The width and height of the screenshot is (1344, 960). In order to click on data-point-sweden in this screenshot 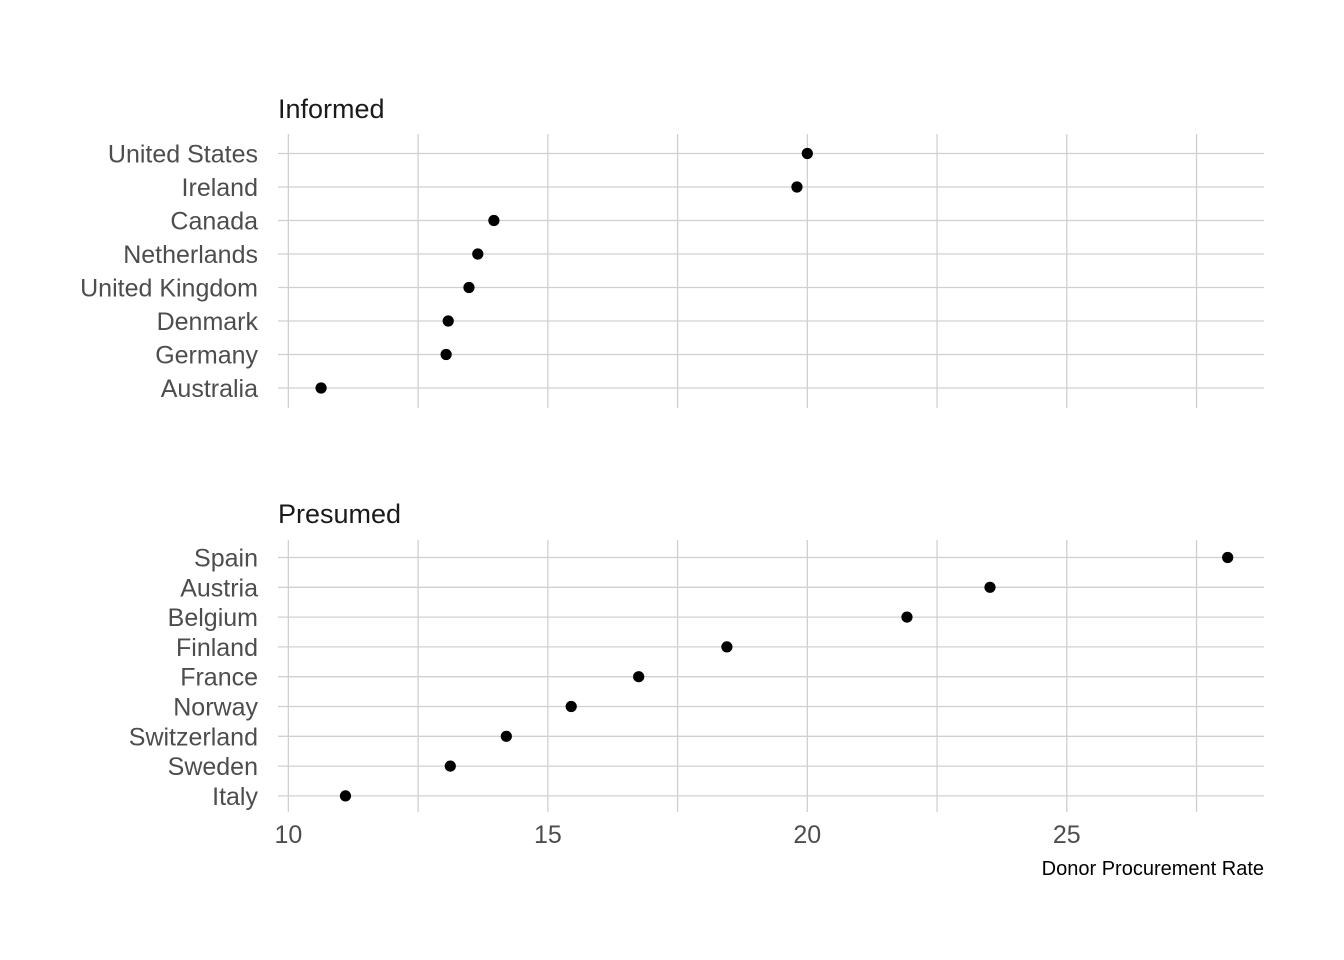, I will do `click(450, 766)`.